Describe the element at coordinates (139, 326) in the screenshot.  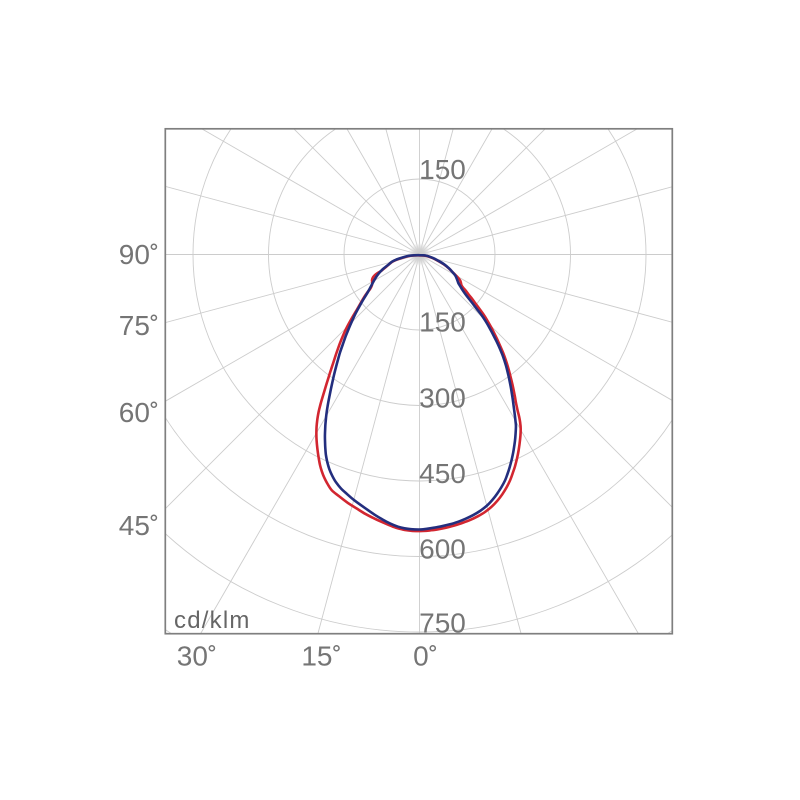
I see `svg-text: 75˚` at that location.